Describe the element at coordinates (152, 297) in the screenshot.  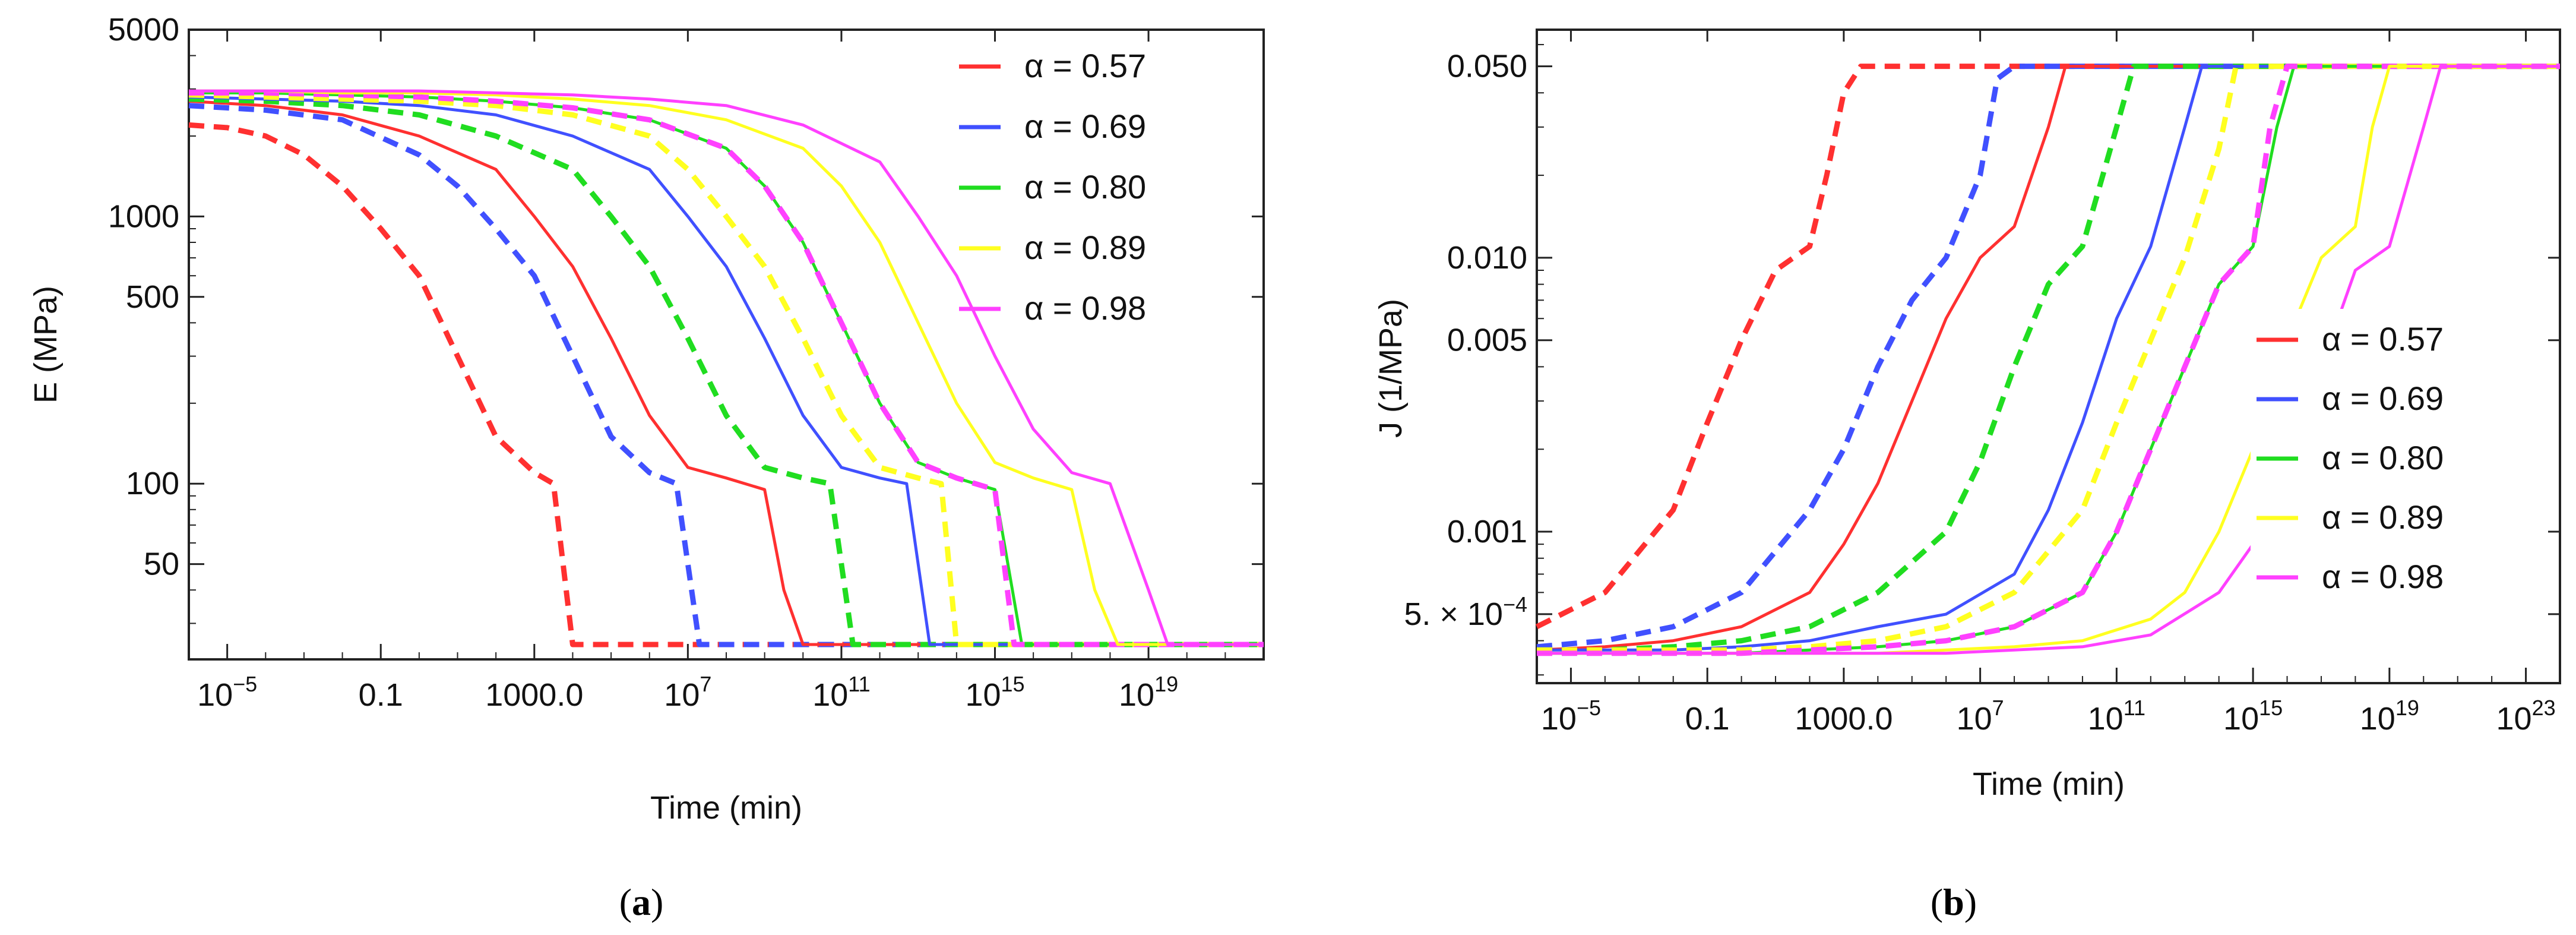
I see `chart-a-ytick-label: 500` at that location.